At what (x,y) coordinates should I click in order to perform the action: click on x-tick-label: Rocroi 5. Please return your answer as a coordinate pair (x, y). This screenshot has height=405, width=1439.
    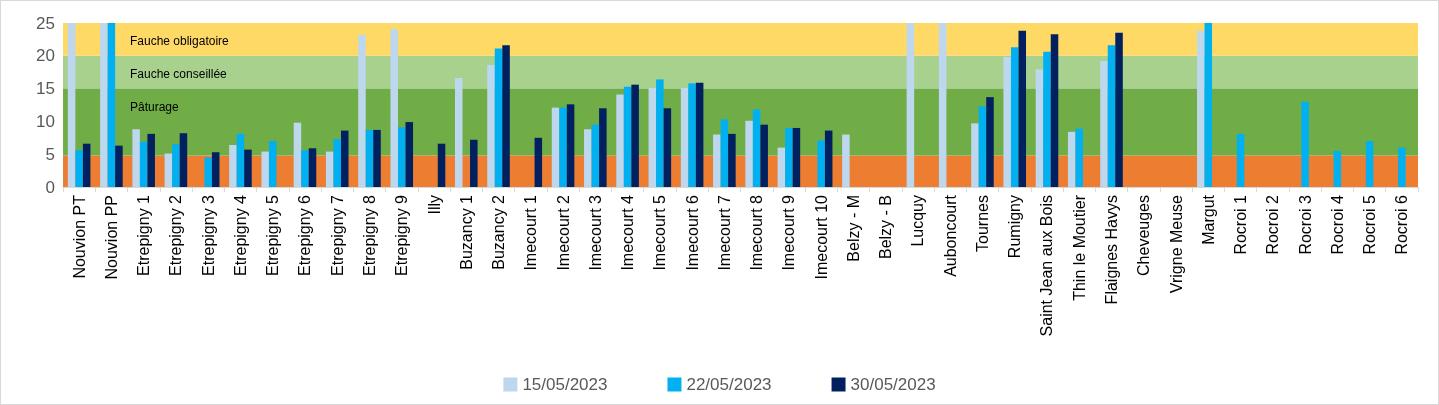
    Looking at the image, I should click on (1370, 224).